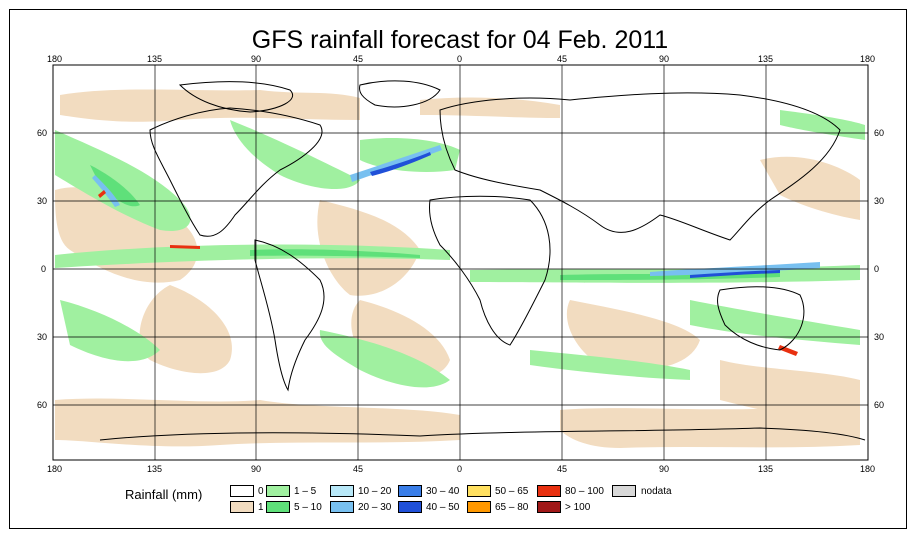 The height and width of the screenshot is (539, 920). I want to click on legend-label: 0, so click(261, 491).